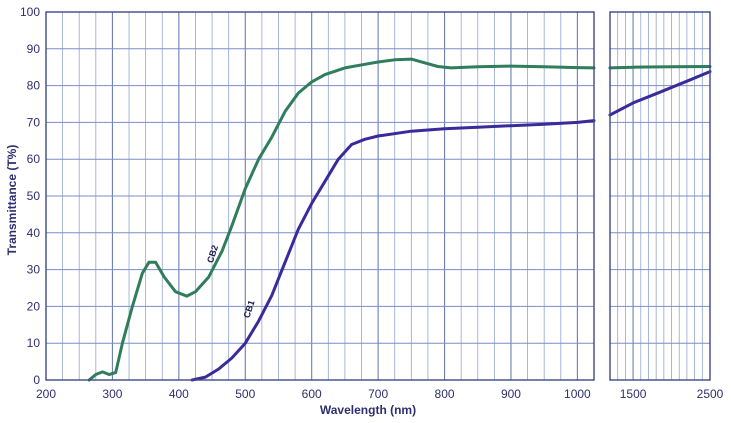  I want to click on x-tick-label: 800, so click(445, 394).